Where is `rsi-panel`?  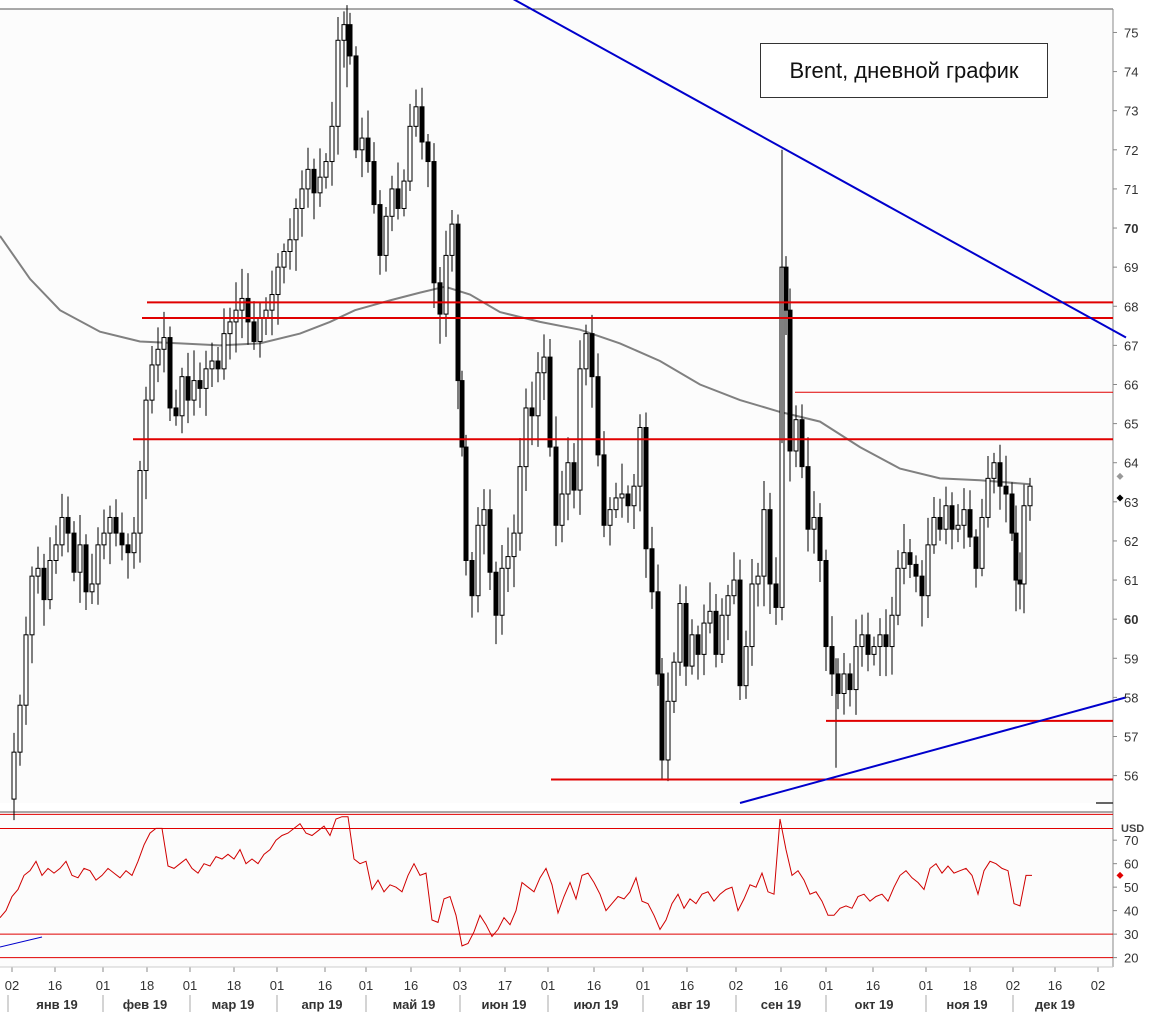
rsi-panel is located at coordinates (556, 889).